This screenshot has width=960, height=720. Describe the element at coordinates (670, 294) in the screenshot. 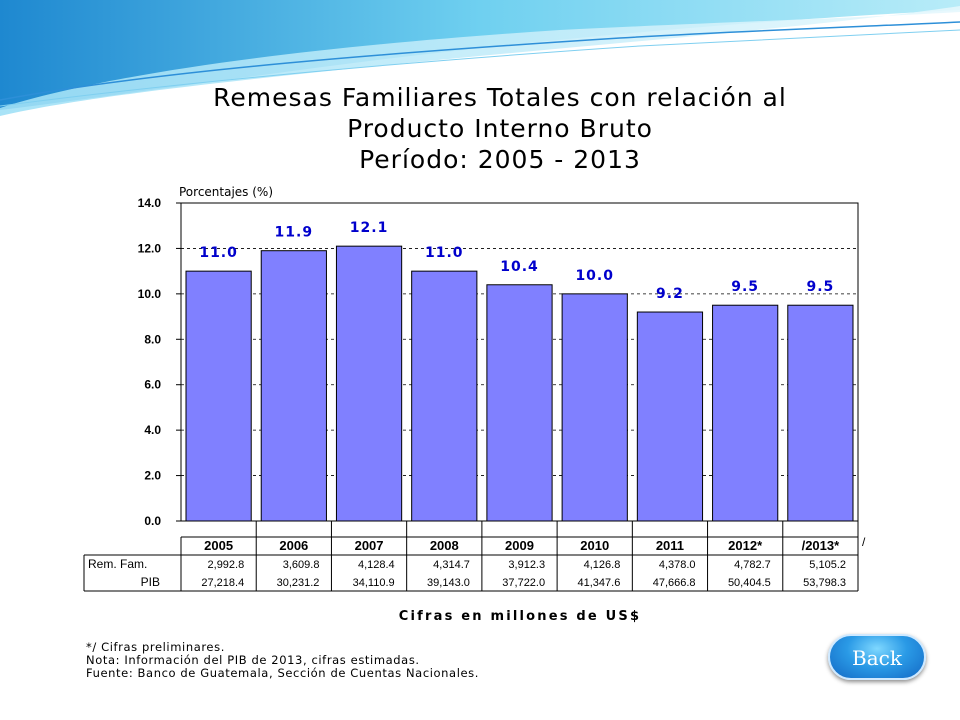

I see `data-label: 9.2` at that location.